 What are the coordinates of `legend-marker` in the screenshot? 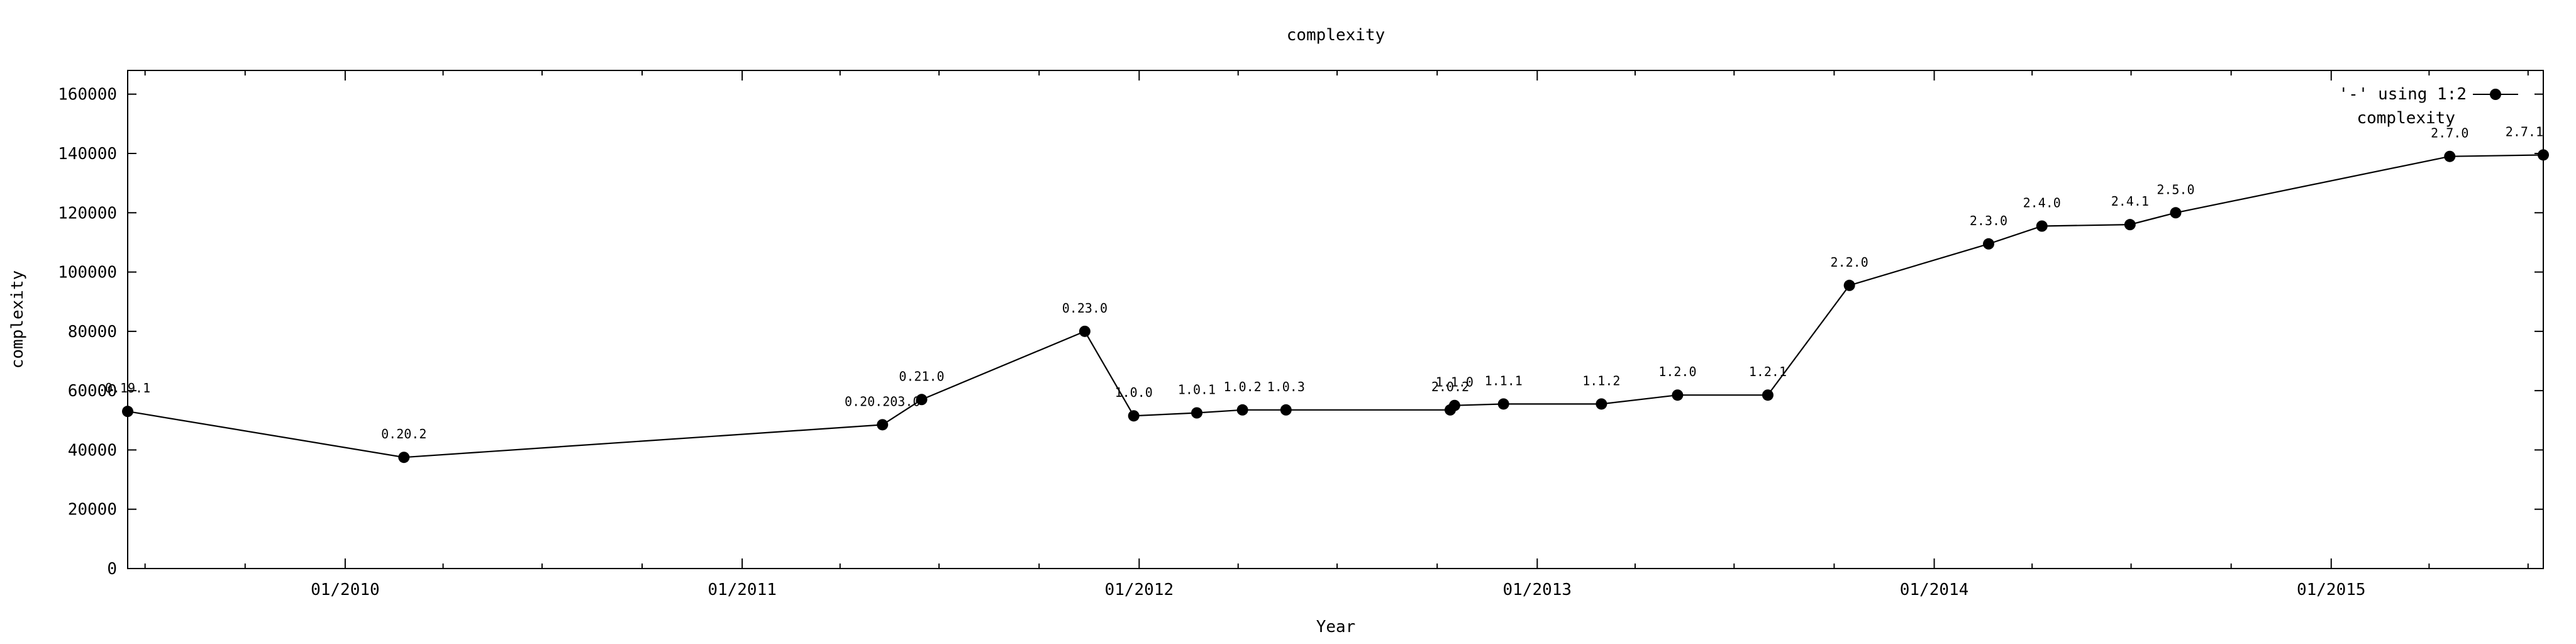 It's located at (2495, 94).